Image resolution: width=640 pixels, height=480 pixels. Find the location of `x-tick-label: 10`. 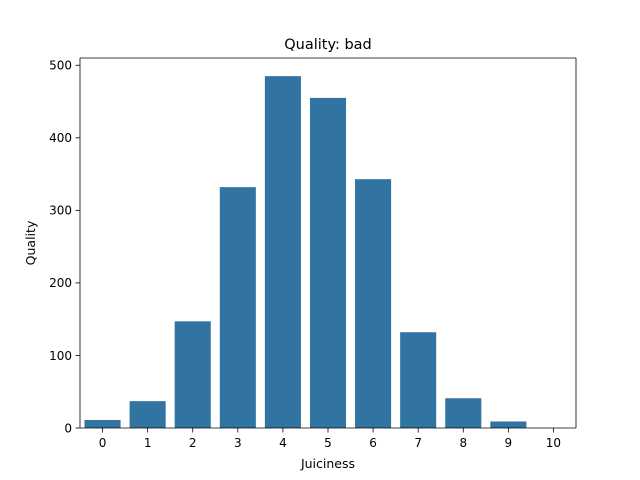

x-tick-label: 10 is located at coordinates (553, 443).